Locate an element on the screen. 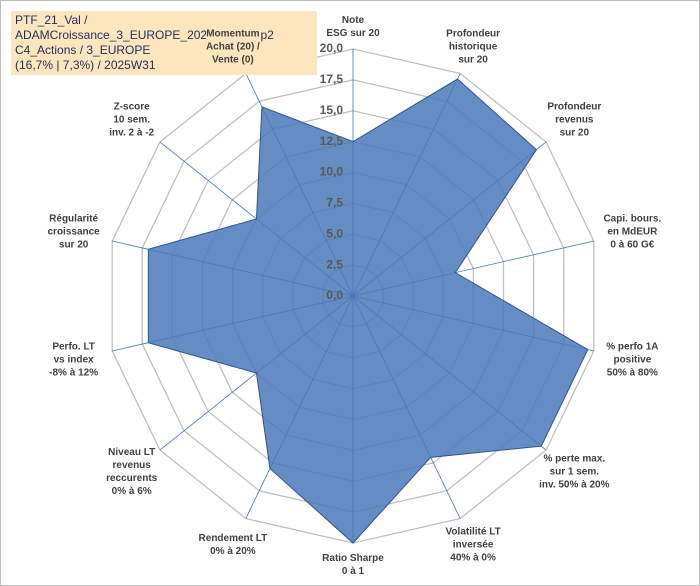  category-label: % perte max. sur 1 sem. inv. 50% à 20% is located at coordinates (574, 472).